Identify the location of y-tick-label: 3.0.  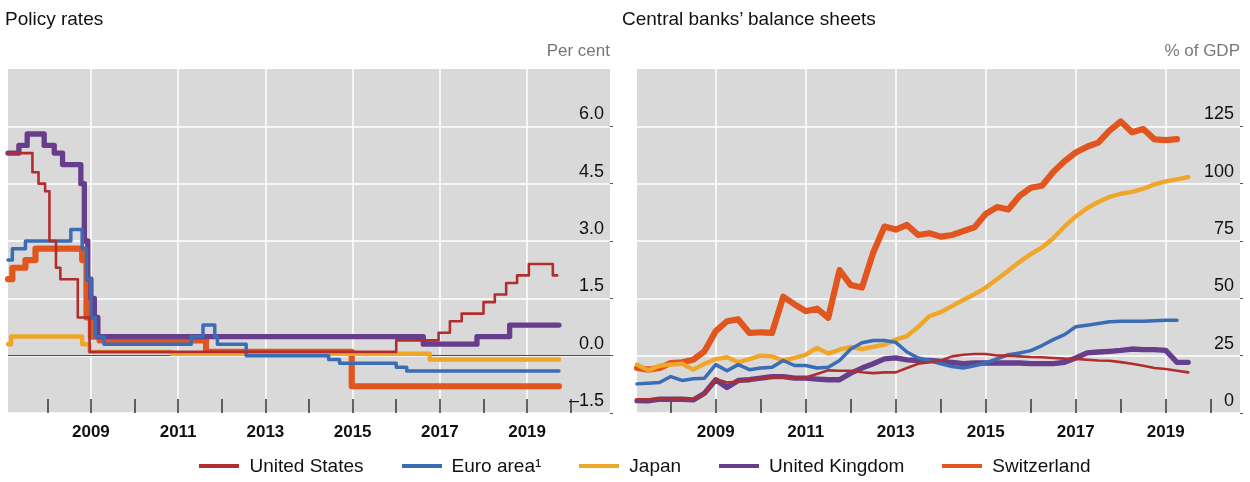
(591, 228).